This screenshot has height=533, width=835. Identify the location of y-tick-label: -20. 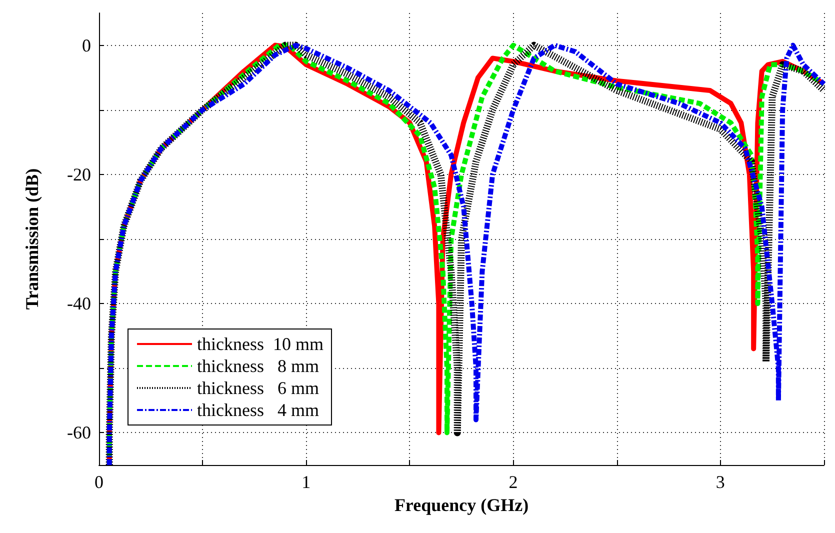
(79, 174).